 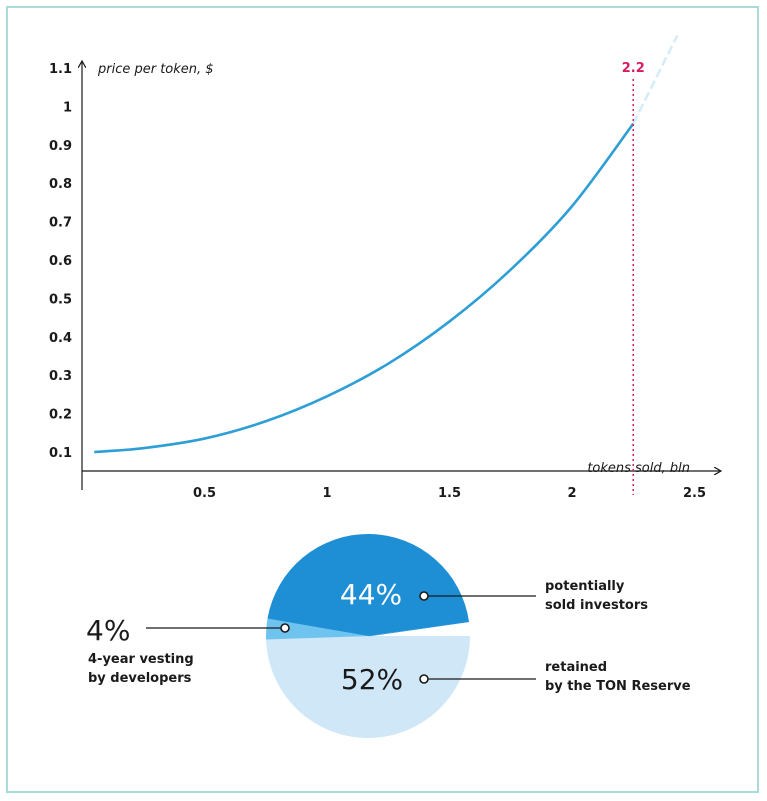 What do you see at coordinates (585, 586) in the screenshot?
I see `callout-text-investors: potentially` at bounding box center [585, 586].